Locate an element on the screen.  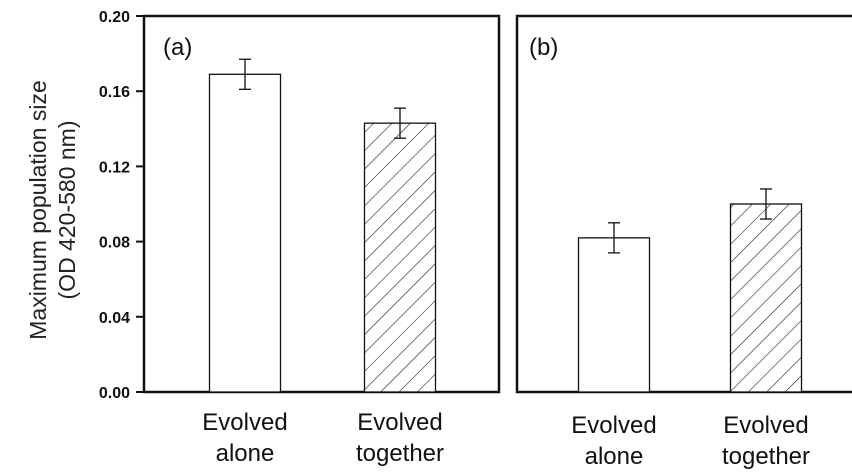
y-axis-title: Maximum population size (OD 420-580 nm) is located at coordinates (52, 210).